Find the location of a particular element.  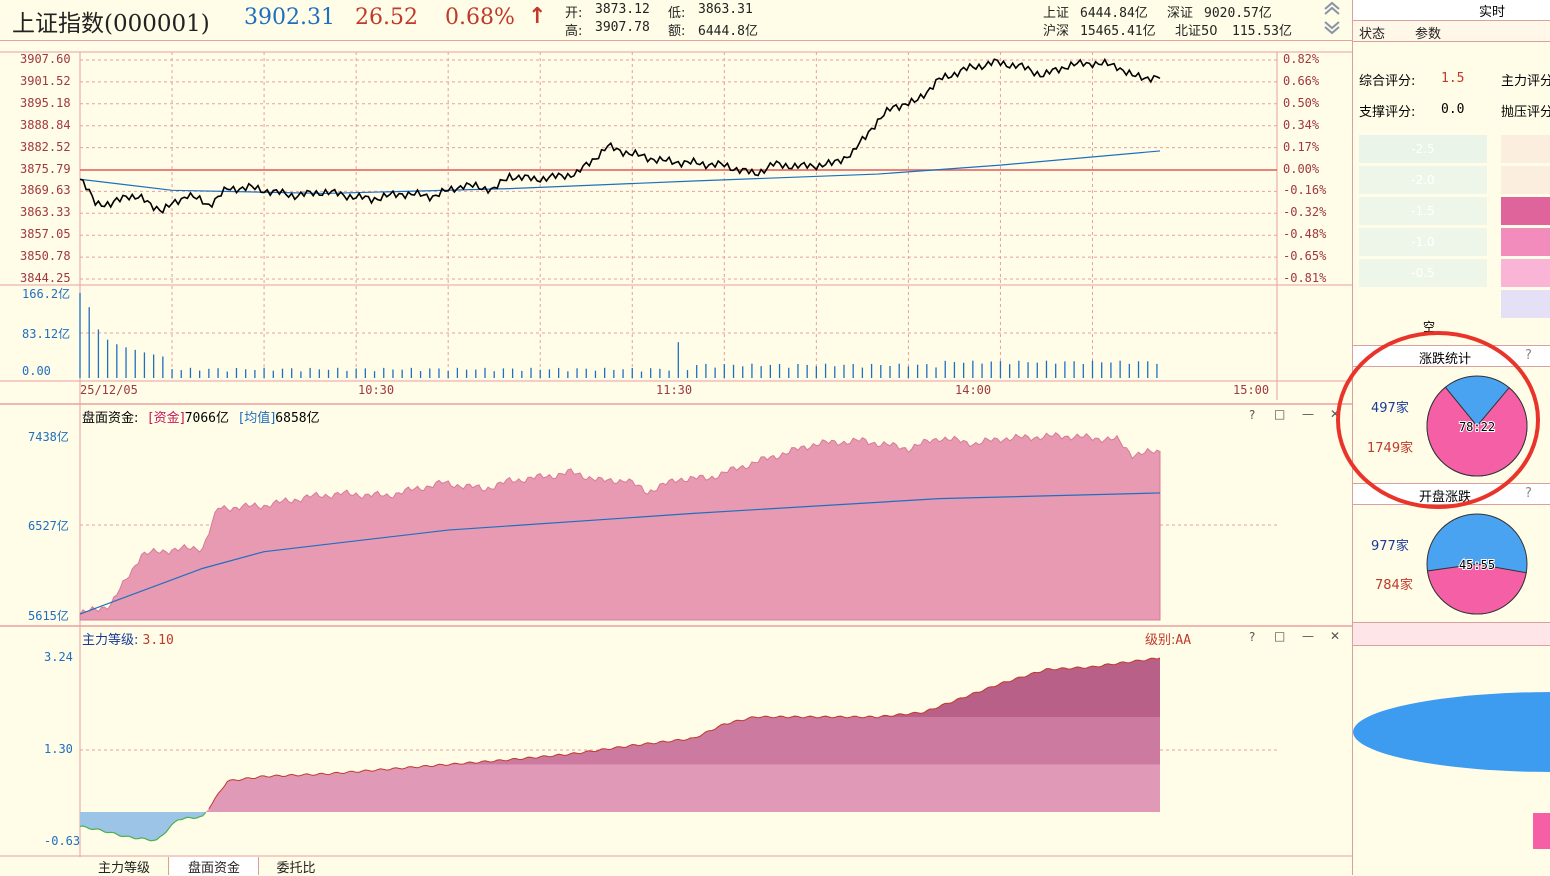

high-label: 高: is located at coordinates (574, 31).